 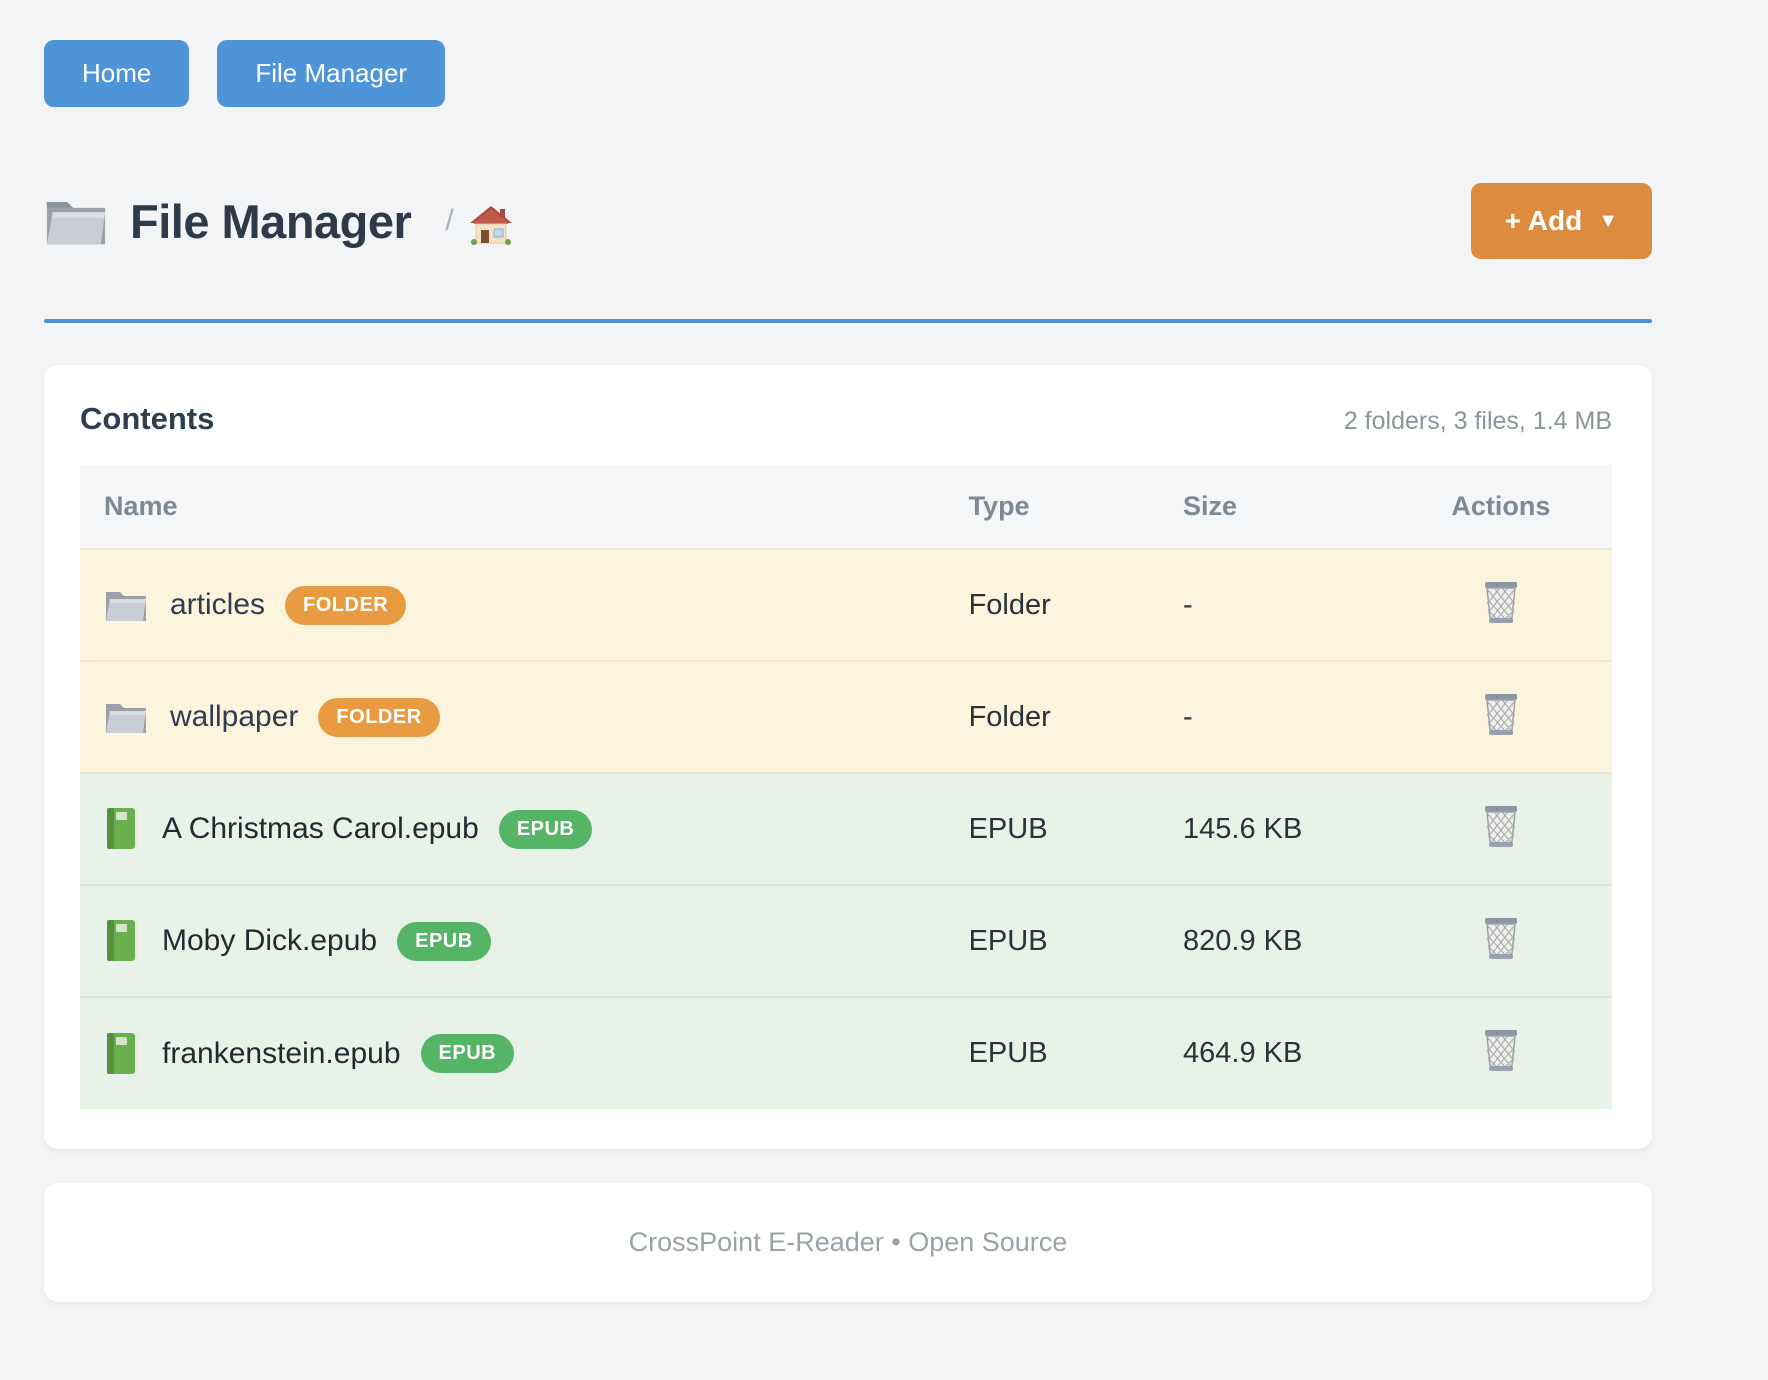 What do you see at coordinates (1543, 220) in the screenshot?
I see `add-button-label: + Add` at bounding box center [1543, 220].